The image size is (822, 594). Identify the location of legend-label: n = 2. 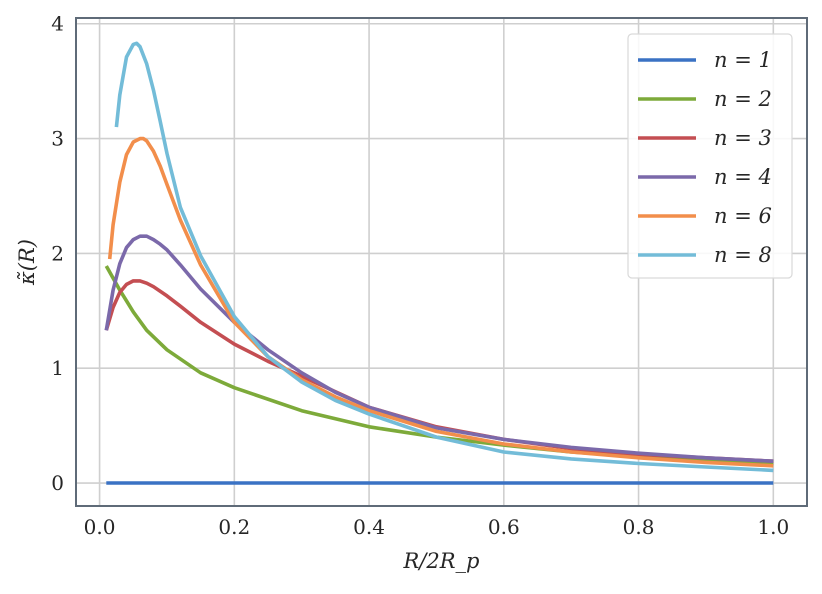
(743, 99).